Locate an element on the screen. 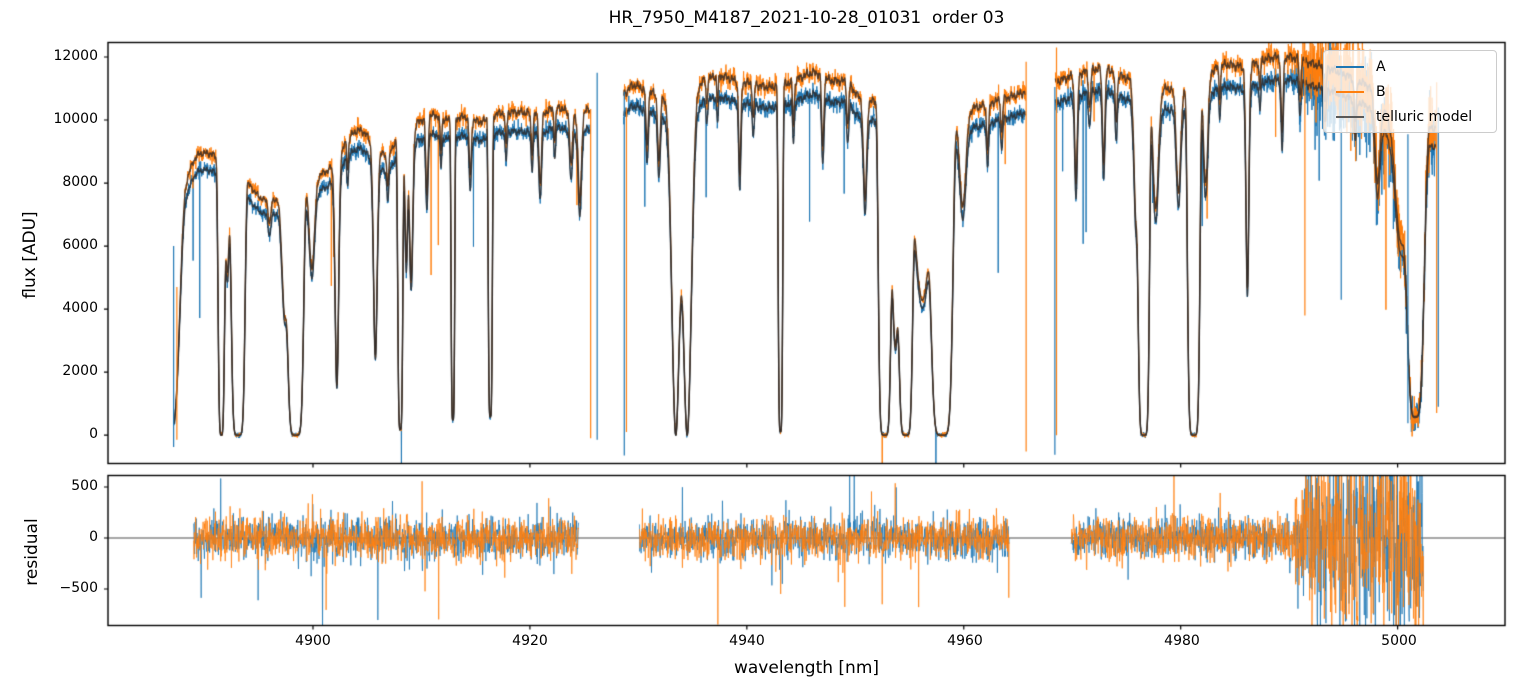 Image resolution: width=1520 pixels, height=696 pixels. residual-axis-label: residual is located at coordinates (32, 552).